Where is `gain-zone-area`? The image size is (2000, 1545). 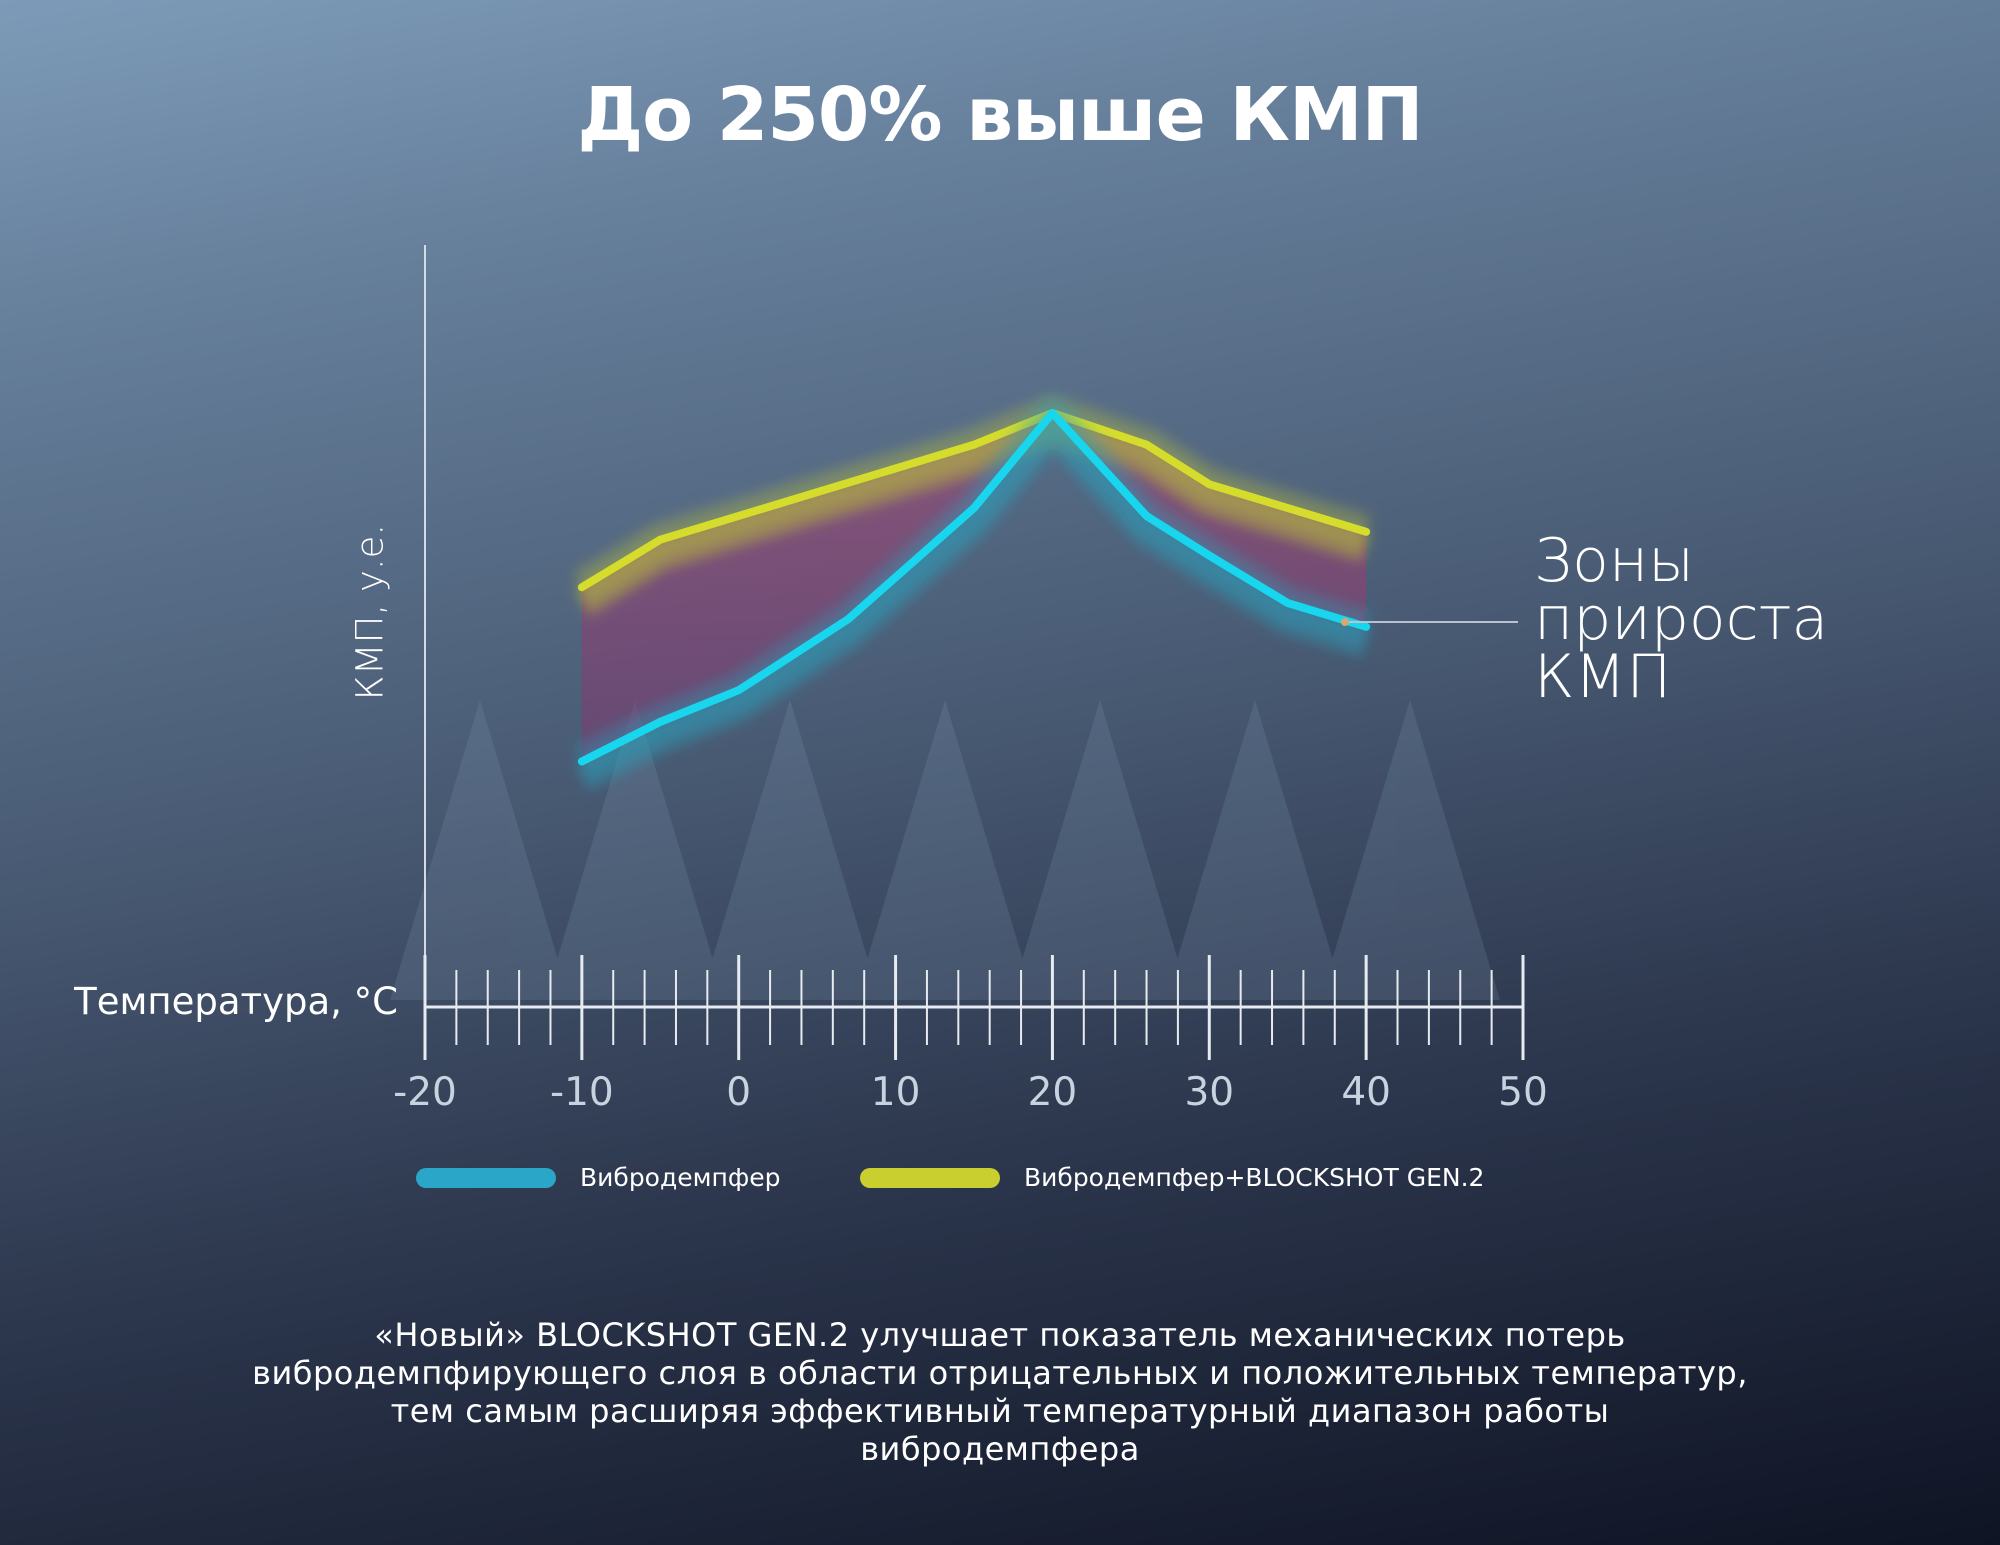 gain-zone-area is located at coordinates (974, 587).